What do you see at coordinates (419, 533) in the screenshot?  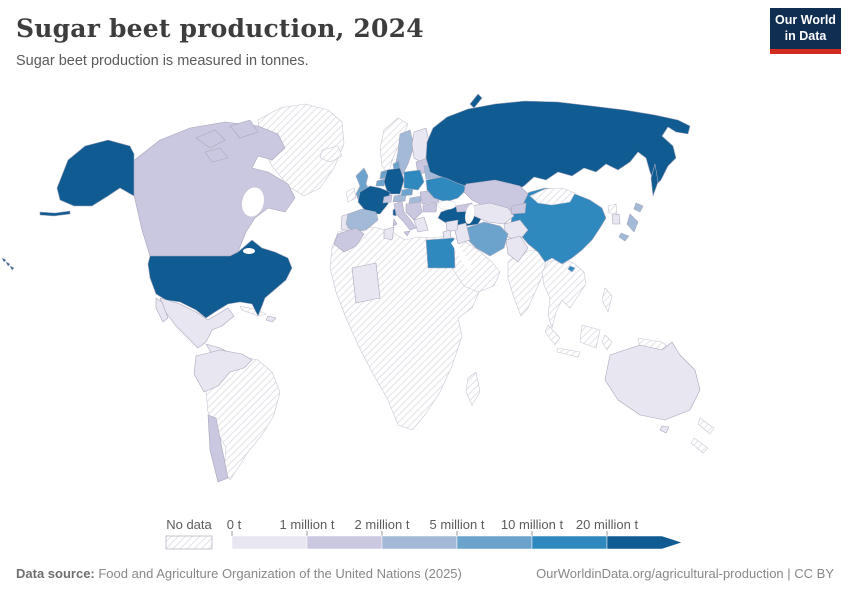 I see `legend-ticks` at bounding box center [419, 533].